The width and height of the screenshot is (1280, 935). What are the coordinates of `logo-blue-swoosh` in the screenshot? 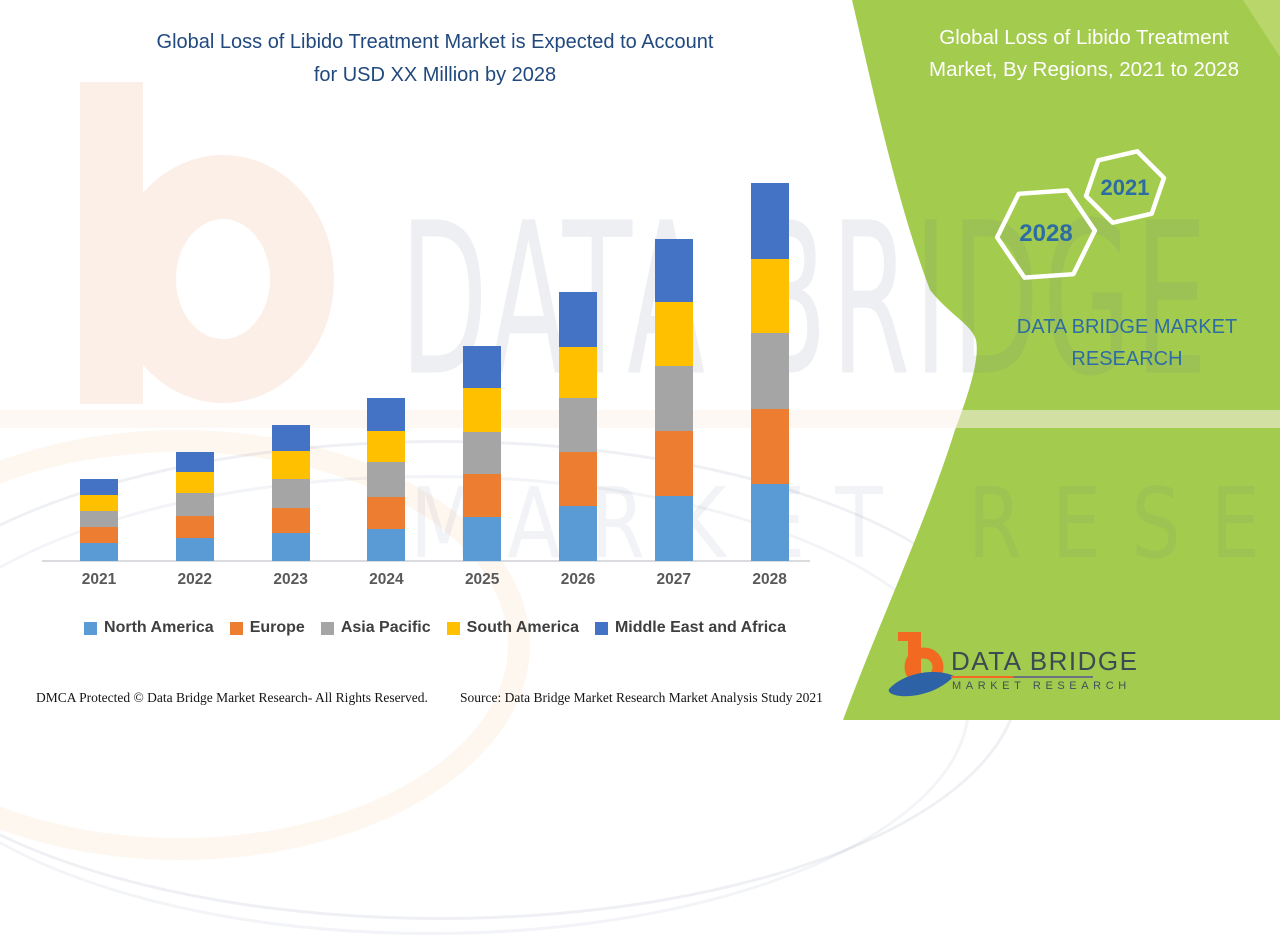 It's located at (921, 684).